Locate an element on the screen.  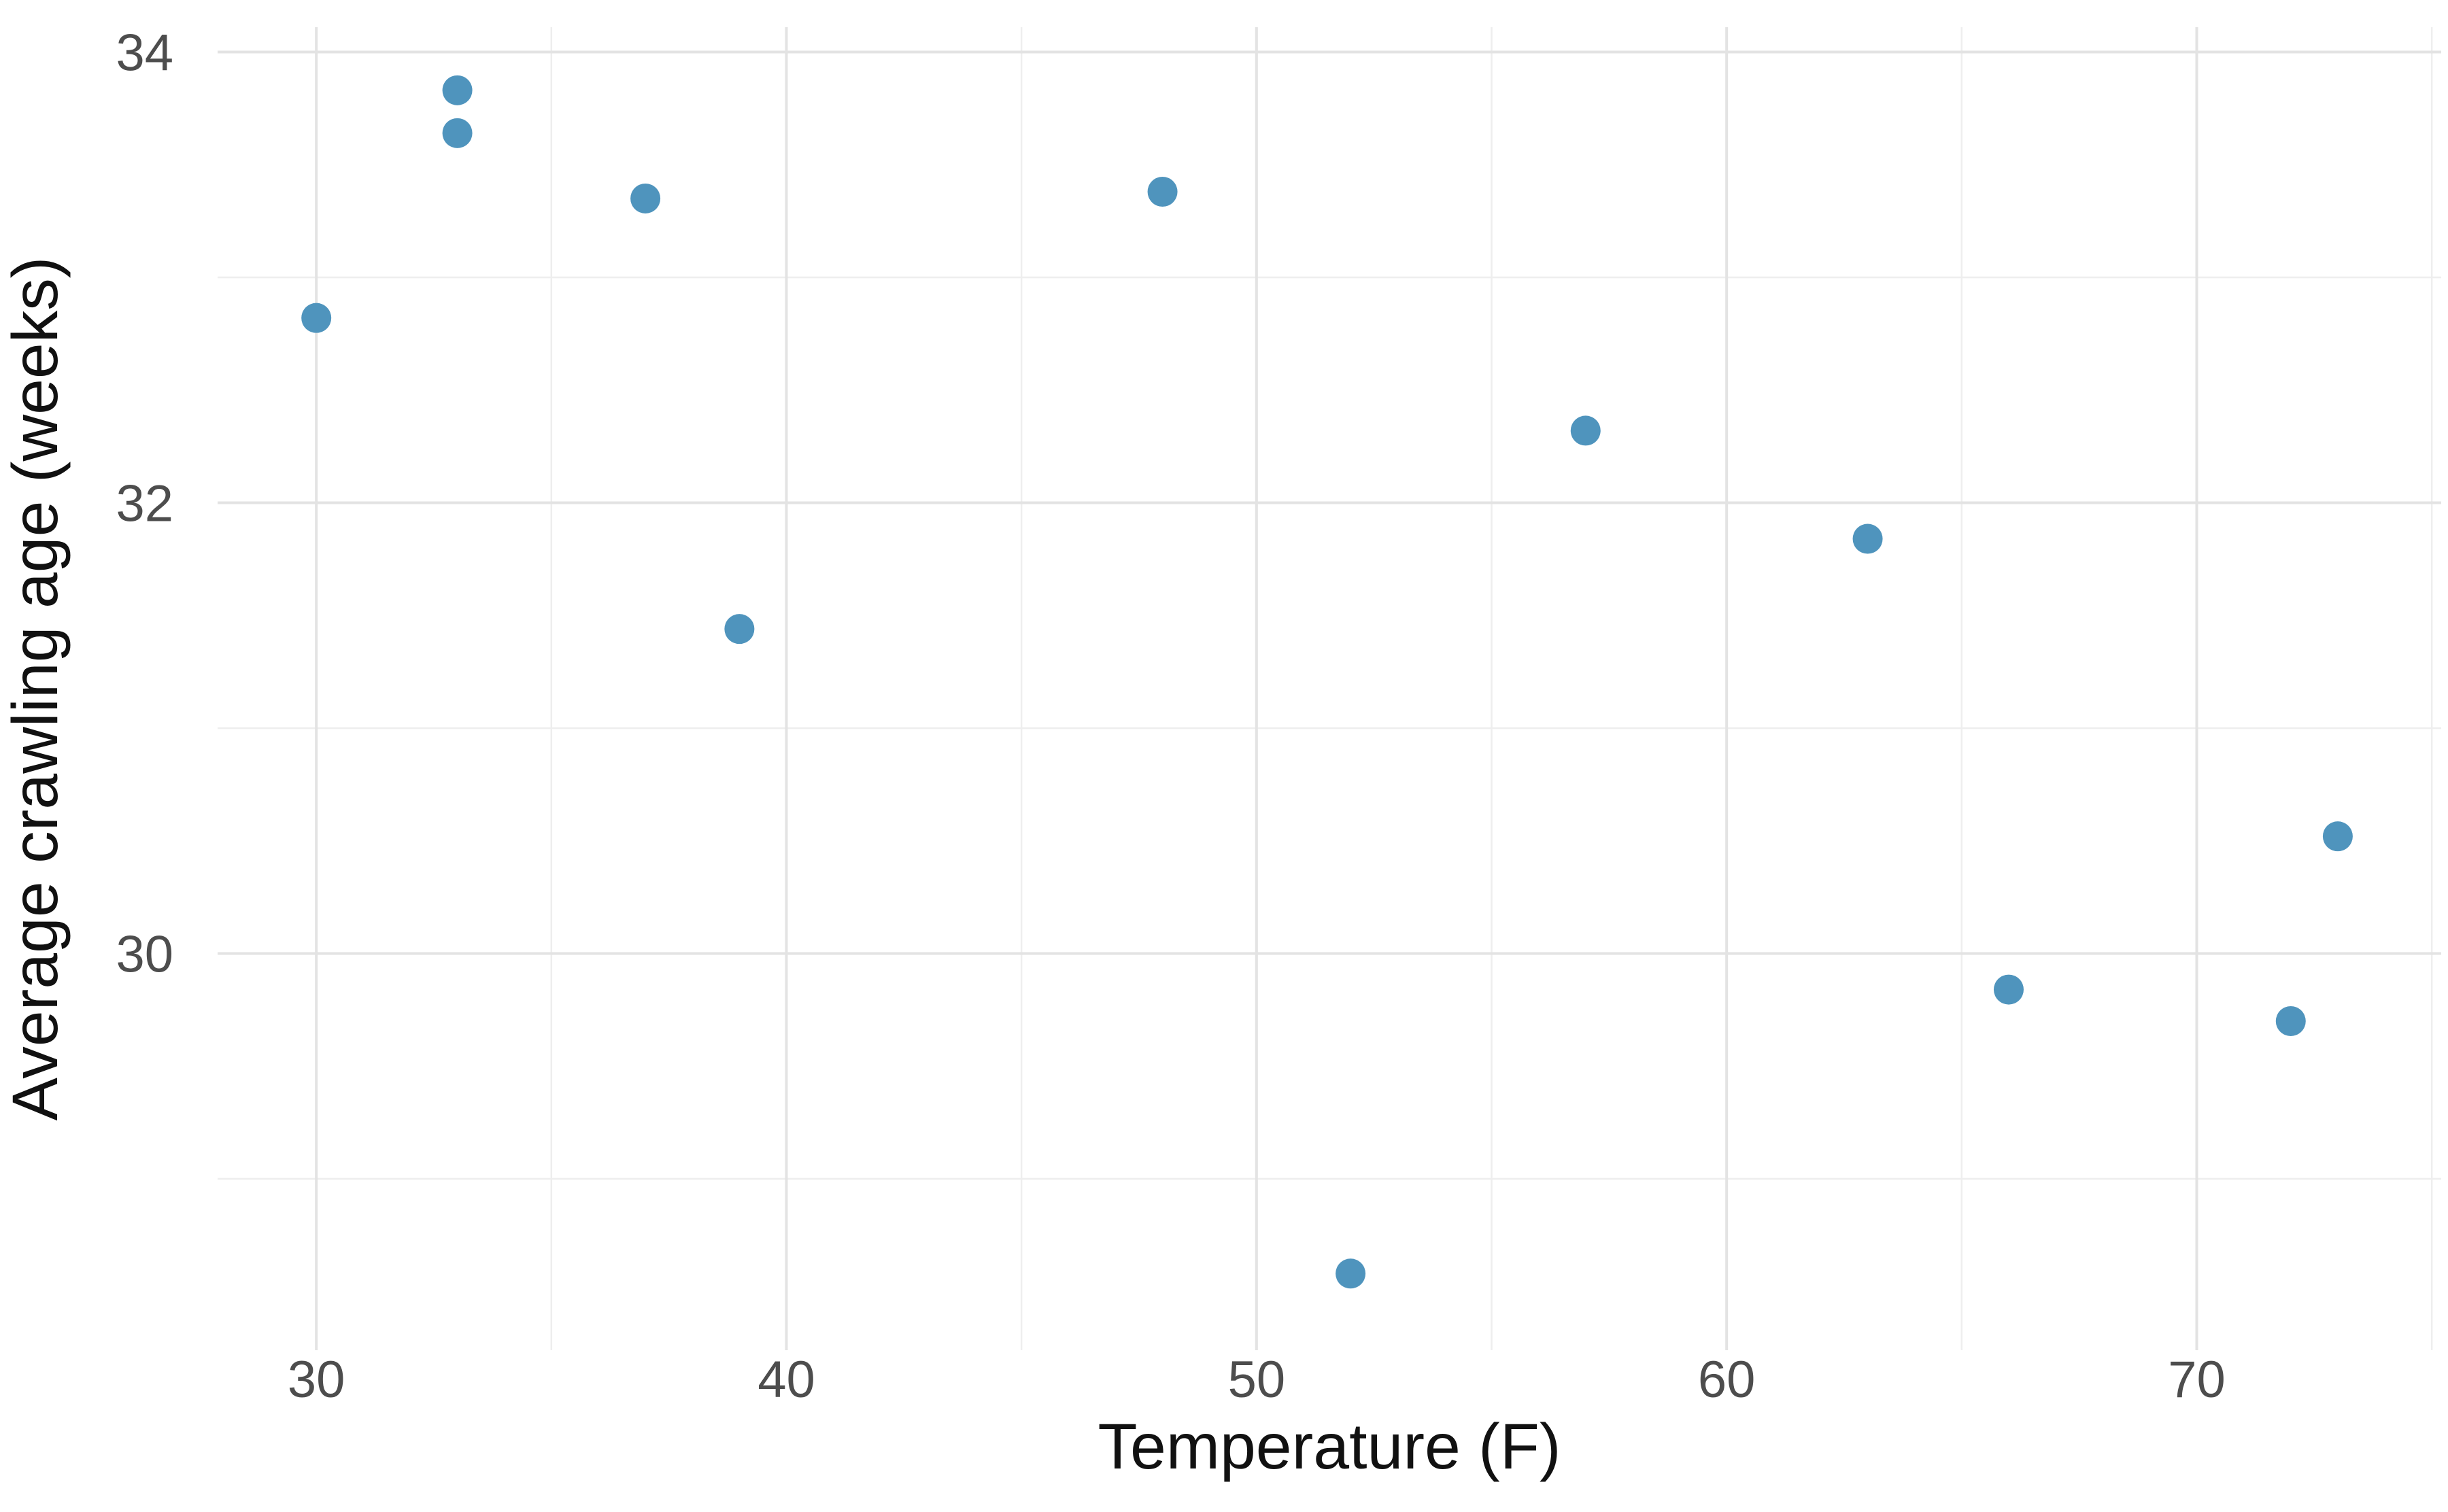
x-tick-label: 40 is located at coordinates (787, 1380).